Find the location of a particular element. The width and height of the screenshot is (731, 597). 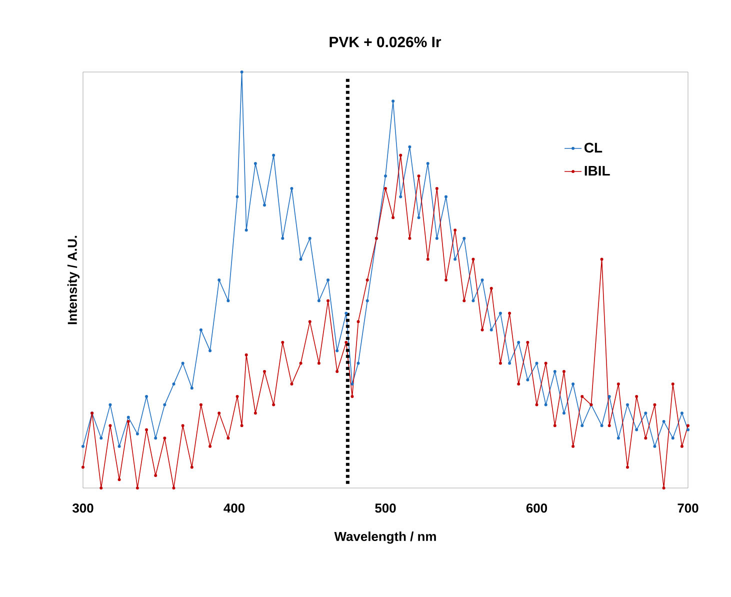

x-tick-label: 600 is located at coordinates (537, 508).